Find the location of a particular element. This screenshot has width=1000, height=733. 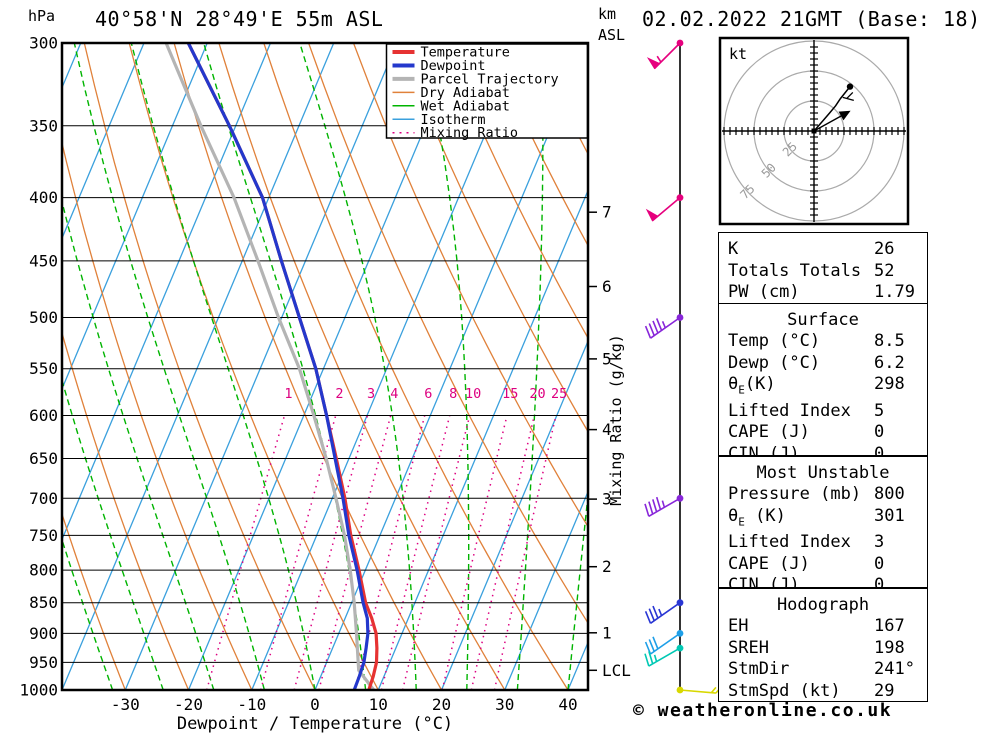

mixing-ratio-value: 6 is located at coordinates (428, 394).